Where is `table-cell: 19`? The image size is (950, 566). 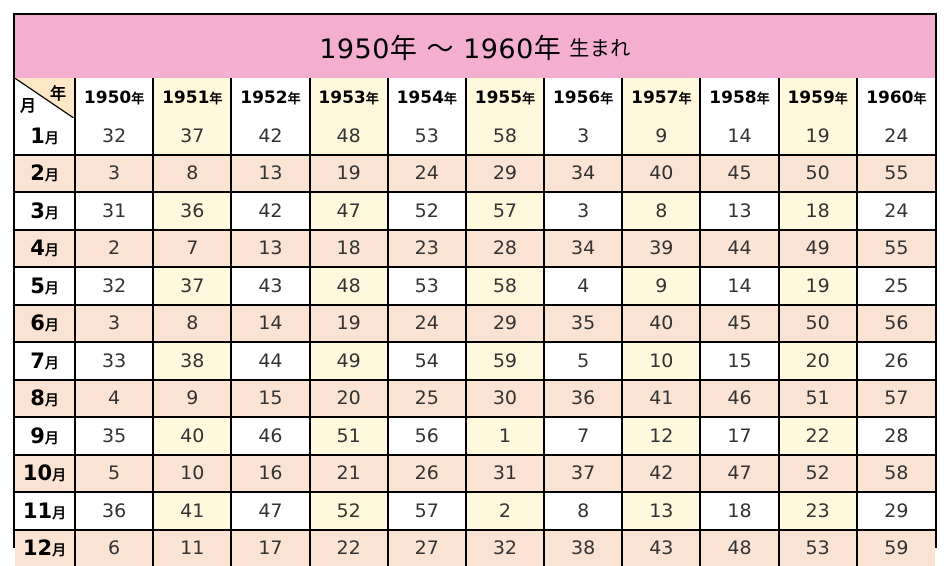
table-cell: 19 is located at coordinates (349, 324).